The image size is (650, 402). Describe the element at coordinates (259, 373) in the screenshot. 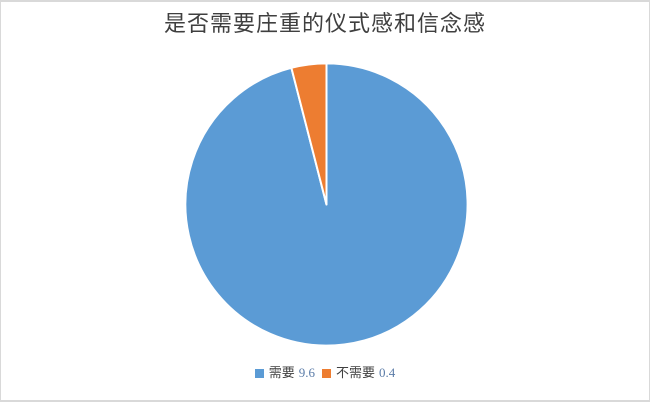

I see `legend-swatch-need` at that location.